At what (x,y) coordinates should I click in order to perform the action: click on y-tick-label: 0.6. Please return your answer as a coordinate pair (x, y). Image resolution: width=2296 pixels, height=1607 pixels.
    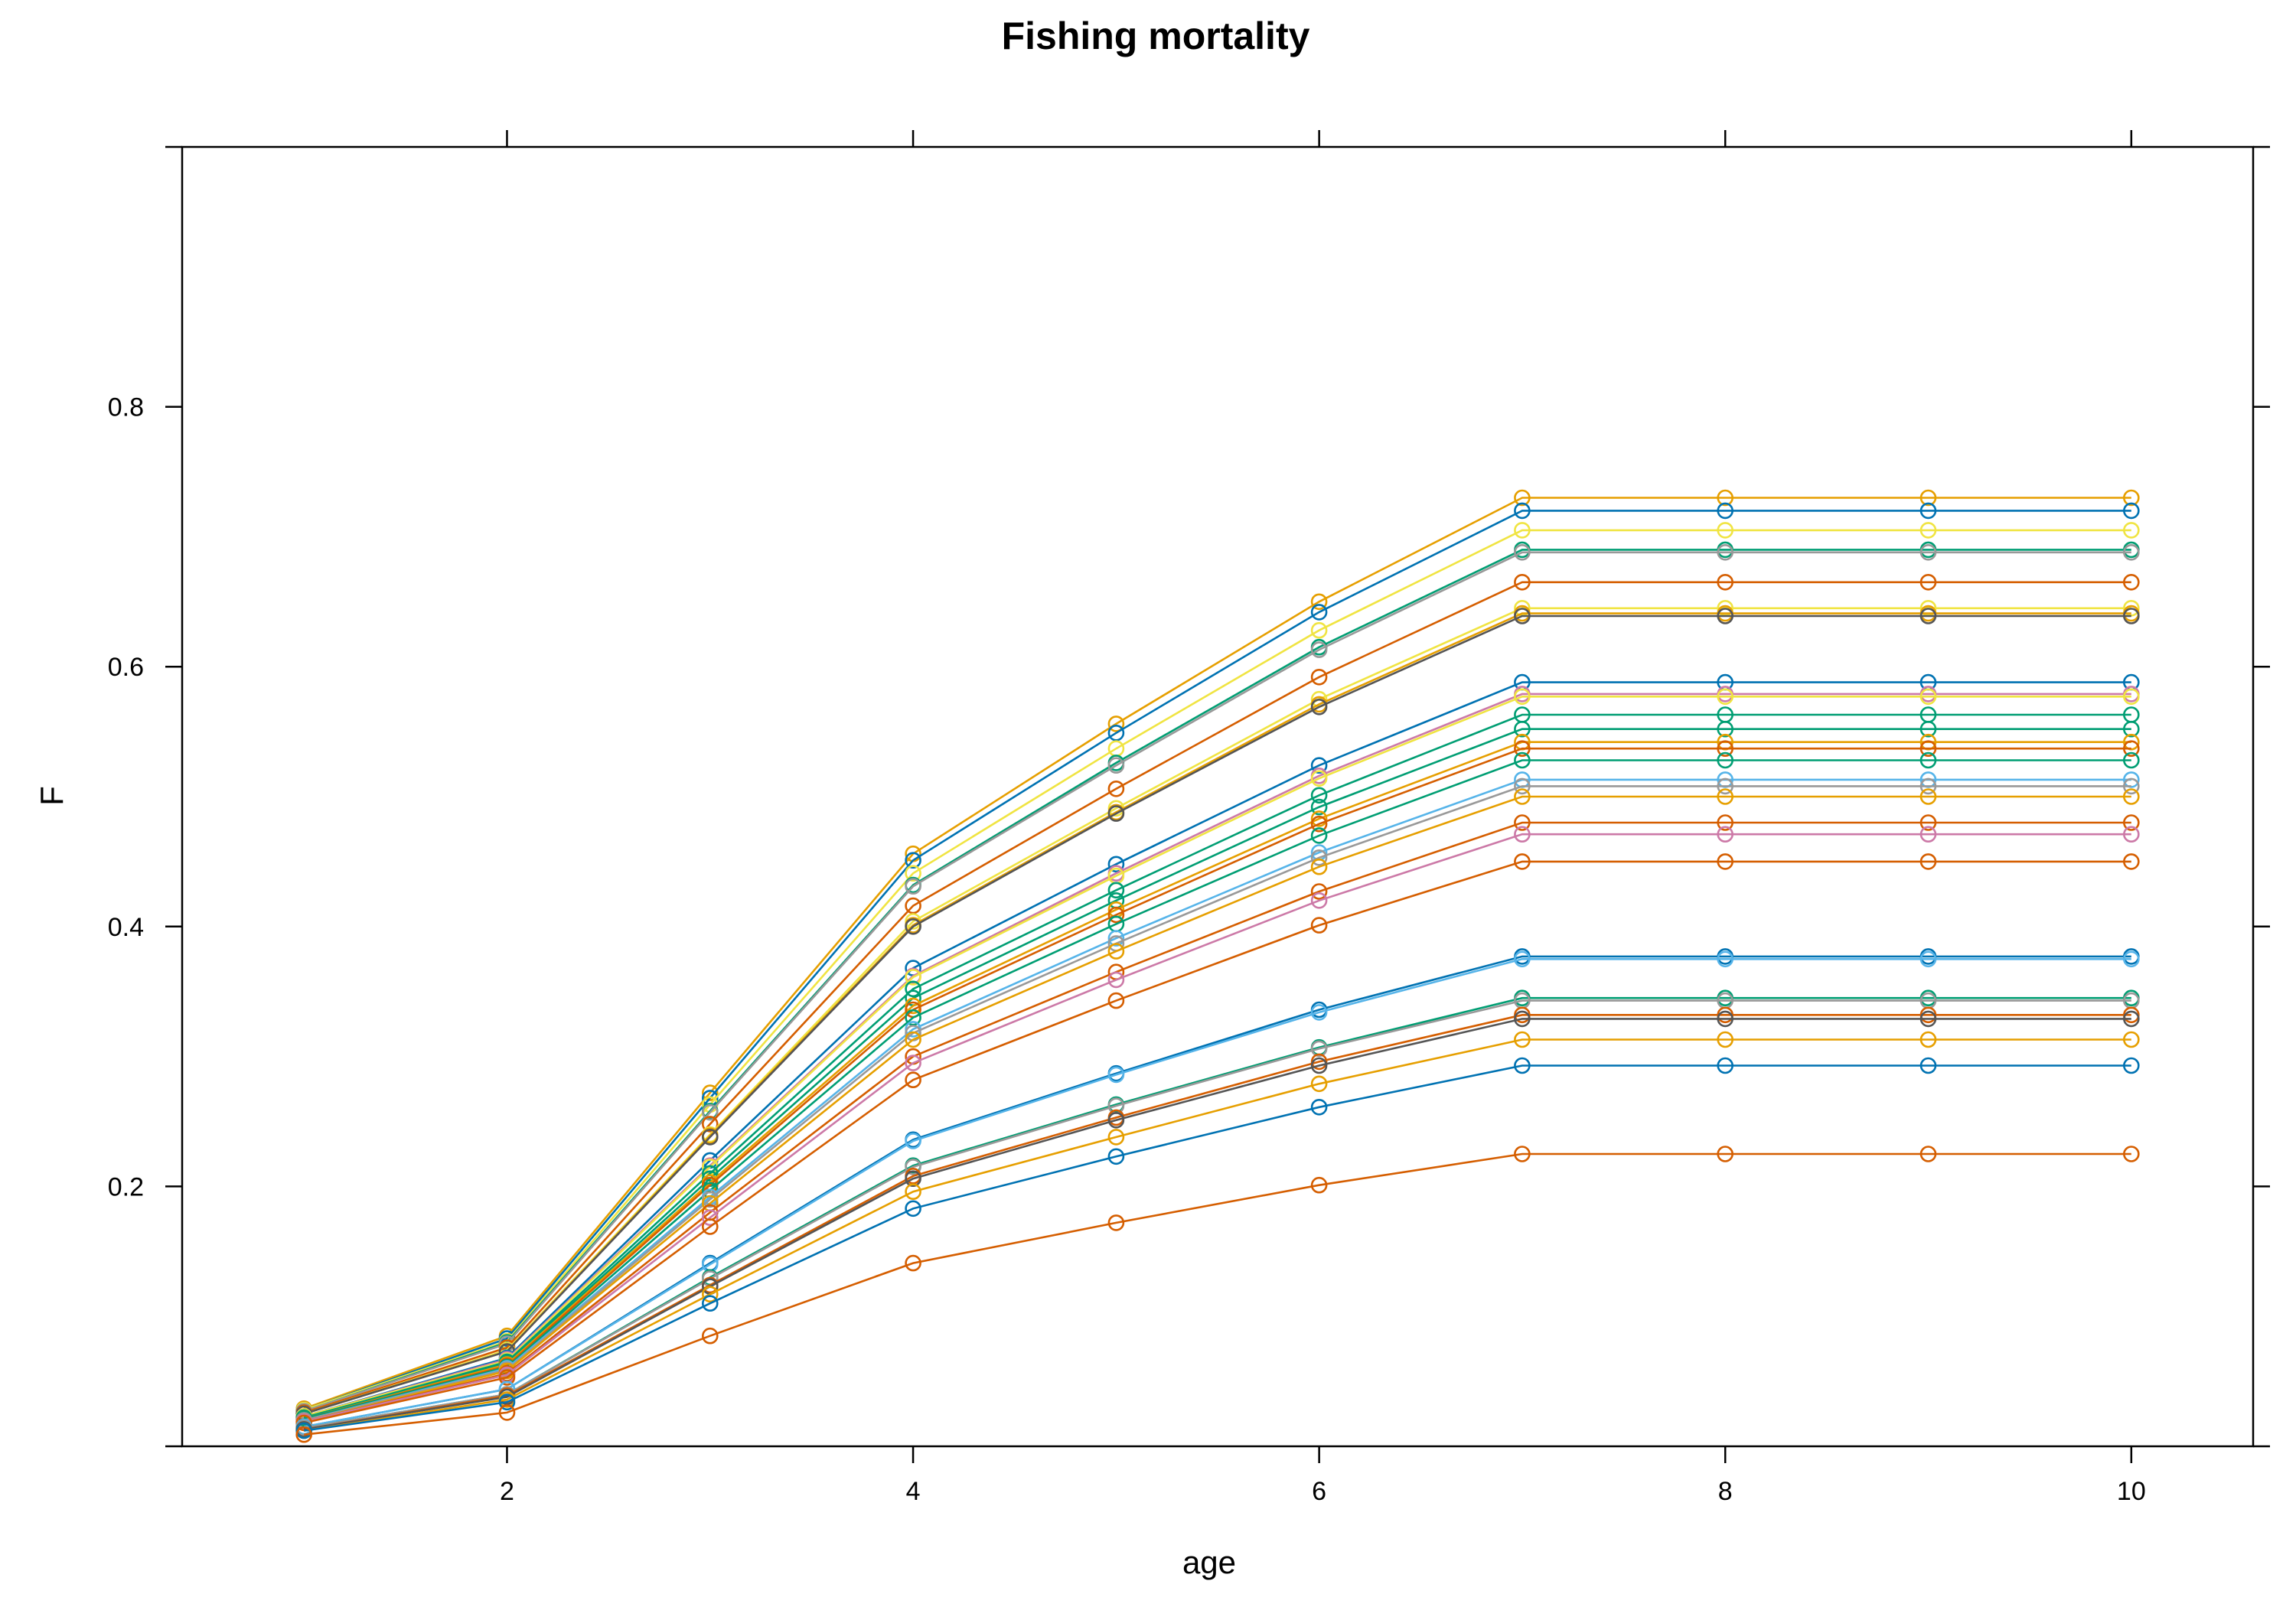
    Looking at the image, I should click on (126, 667).